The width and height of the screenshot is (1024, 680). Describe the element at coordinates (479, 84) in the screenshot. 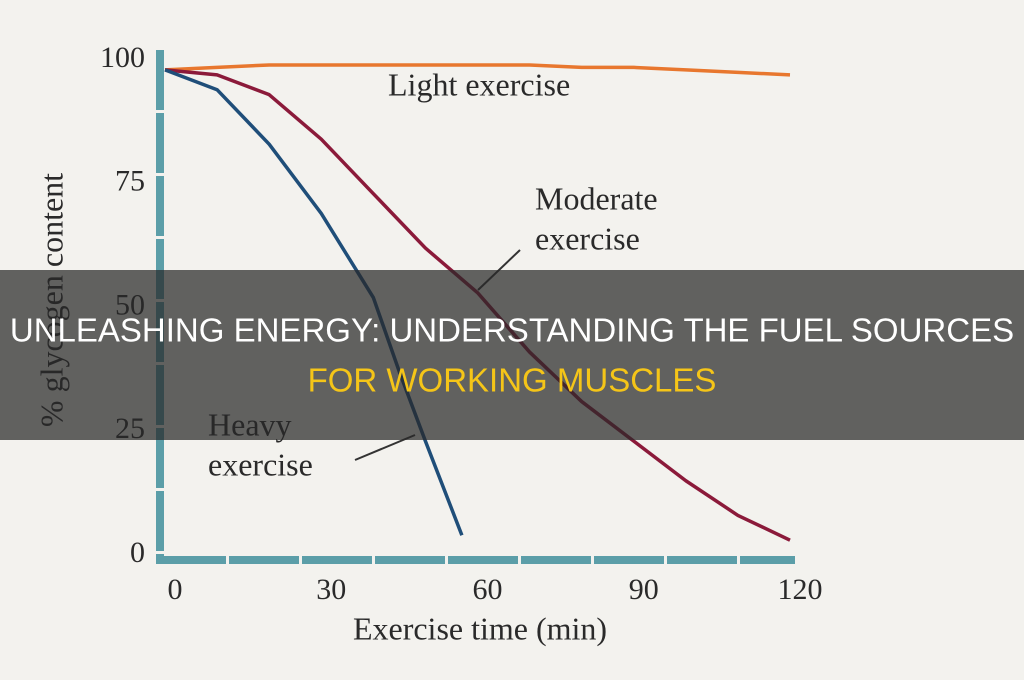

I see `annotation: Light exercise` at that location.